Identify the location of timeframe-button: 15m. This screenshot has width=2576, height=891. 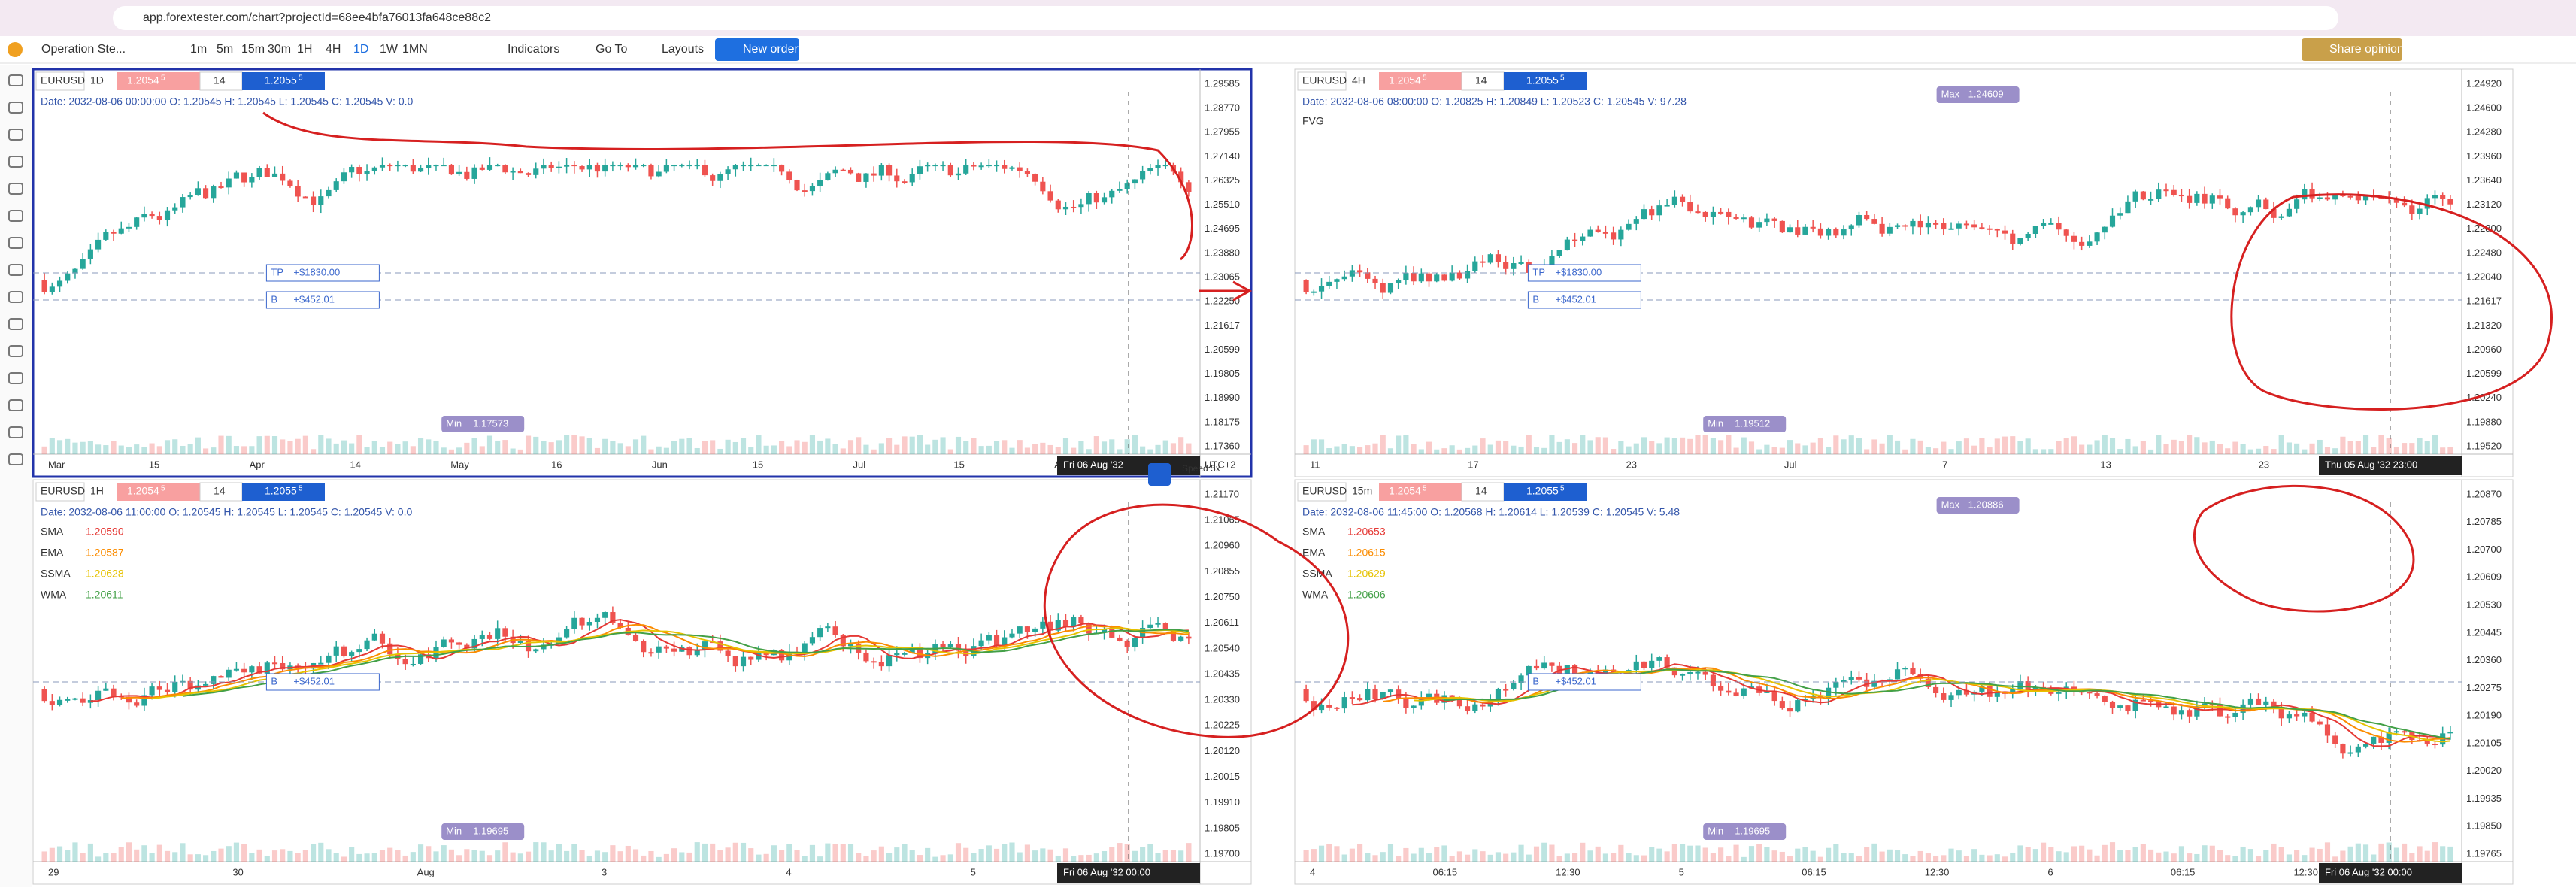
(253, 50).